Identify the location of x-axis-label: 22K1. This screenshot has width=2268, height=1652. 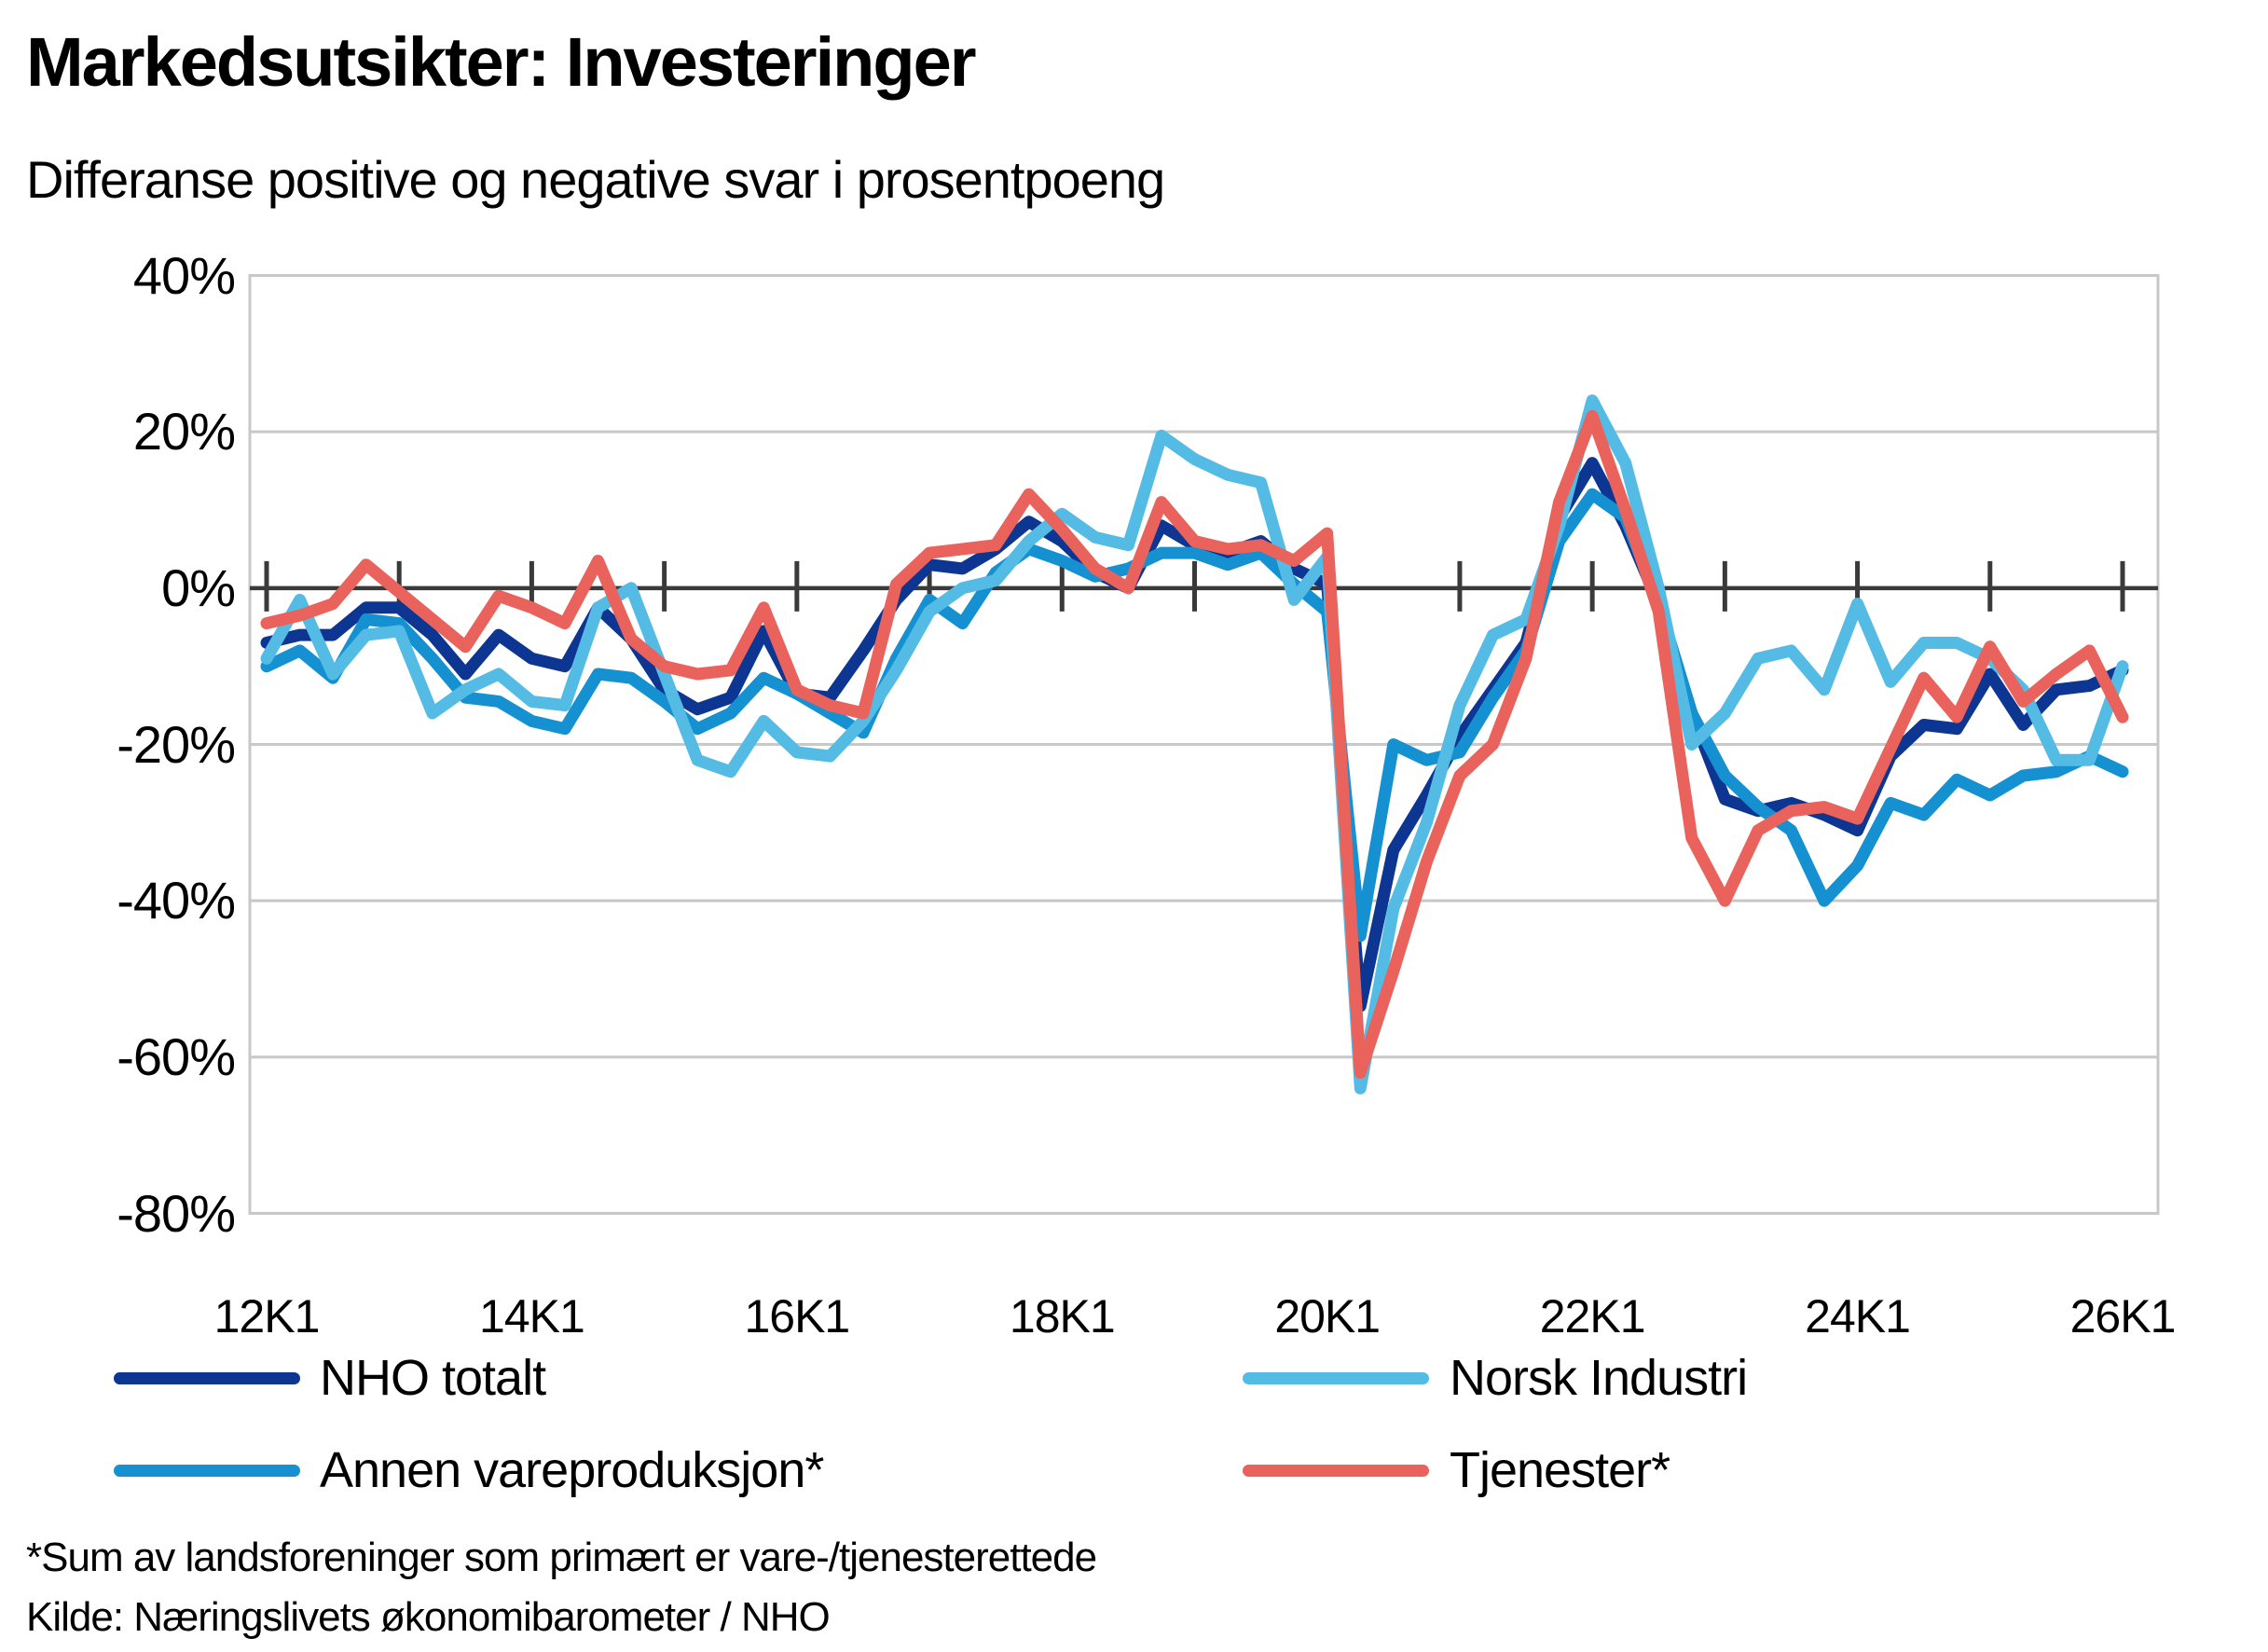
(1592, 1316).